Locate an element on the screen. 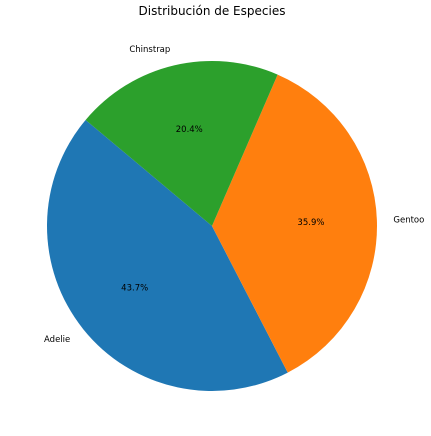 The height and width of the screenshot is (436, 431). percent-label-adelie: 43.7% is located at coordinates (134, 288).